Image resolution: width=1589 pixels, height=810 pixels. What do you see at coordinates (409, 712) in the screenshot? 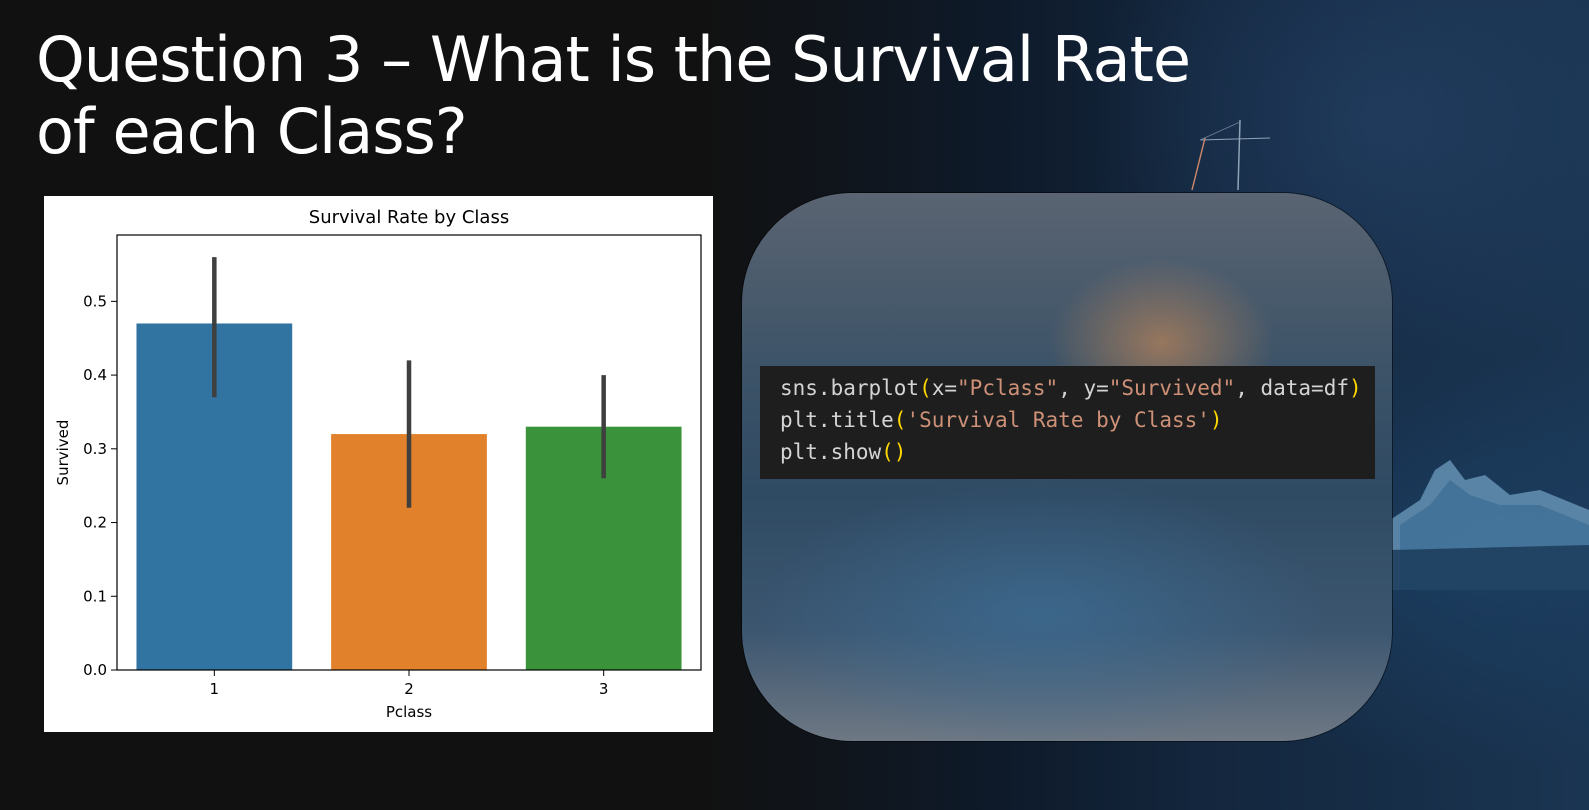
I see `x-axis-label: Pclass` at bounding box center [409, 712].